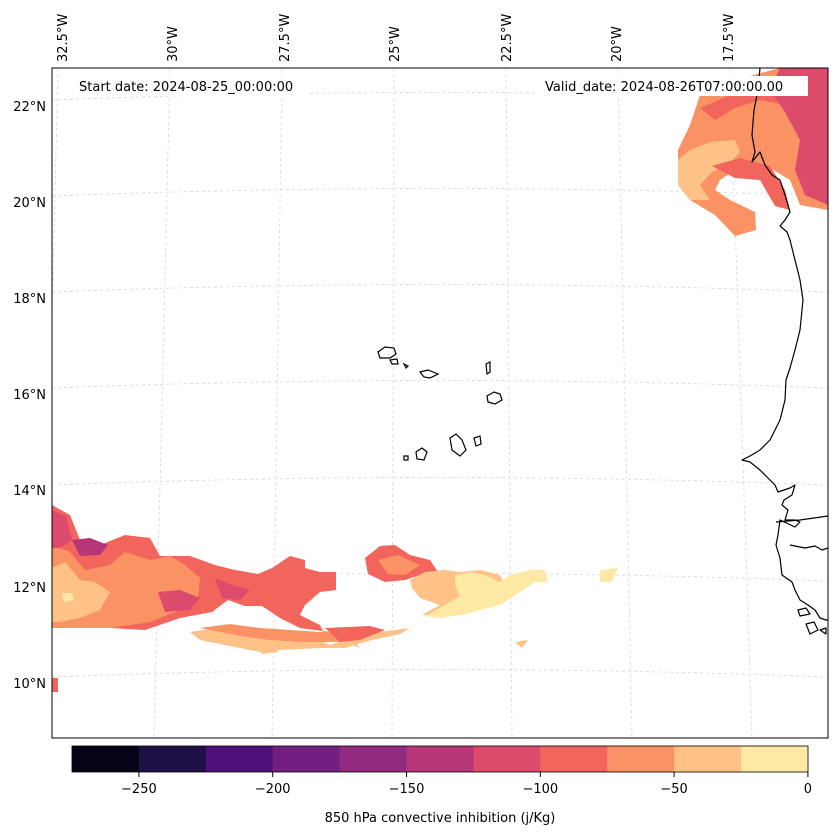 Image resolution: width=837 pixels, height=836 pixels. What do you see at coordinates (540, 789) in the screenshot?
I see `colorbar-tick-label: −100` at bounding box center [540, 789].